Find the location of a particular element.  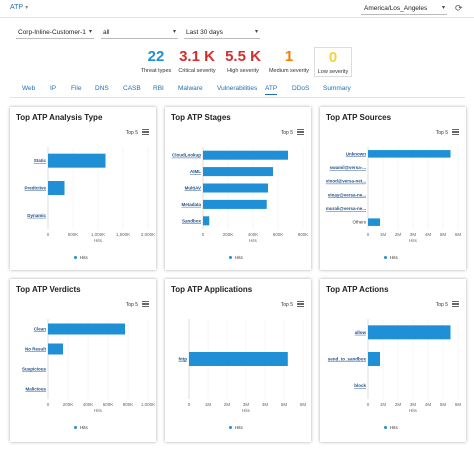

scope-select: all ▾ is located at coordinates (139, 33).